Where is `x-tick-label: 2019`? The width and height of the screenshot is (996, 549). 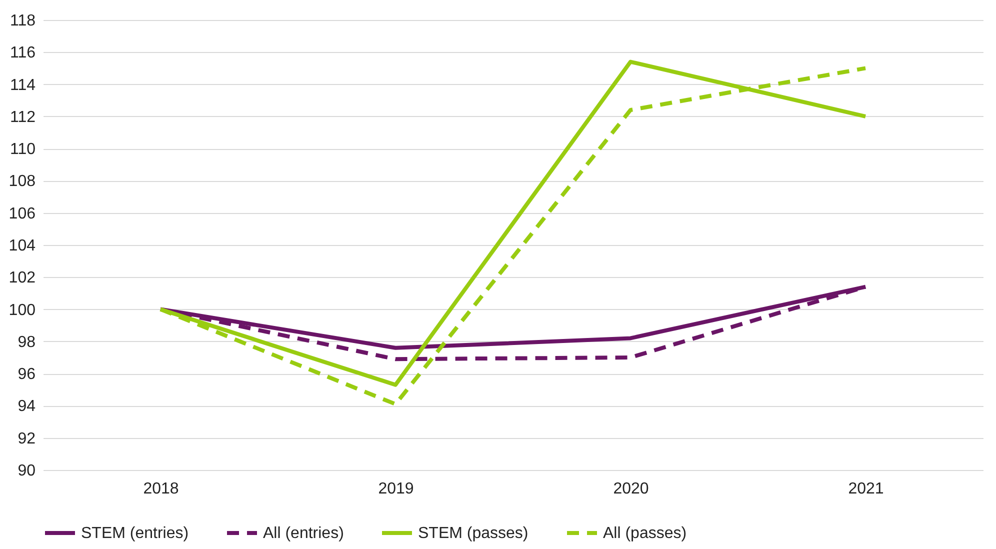
x-tick-label: 2019 is located at coordinates (396, 489).